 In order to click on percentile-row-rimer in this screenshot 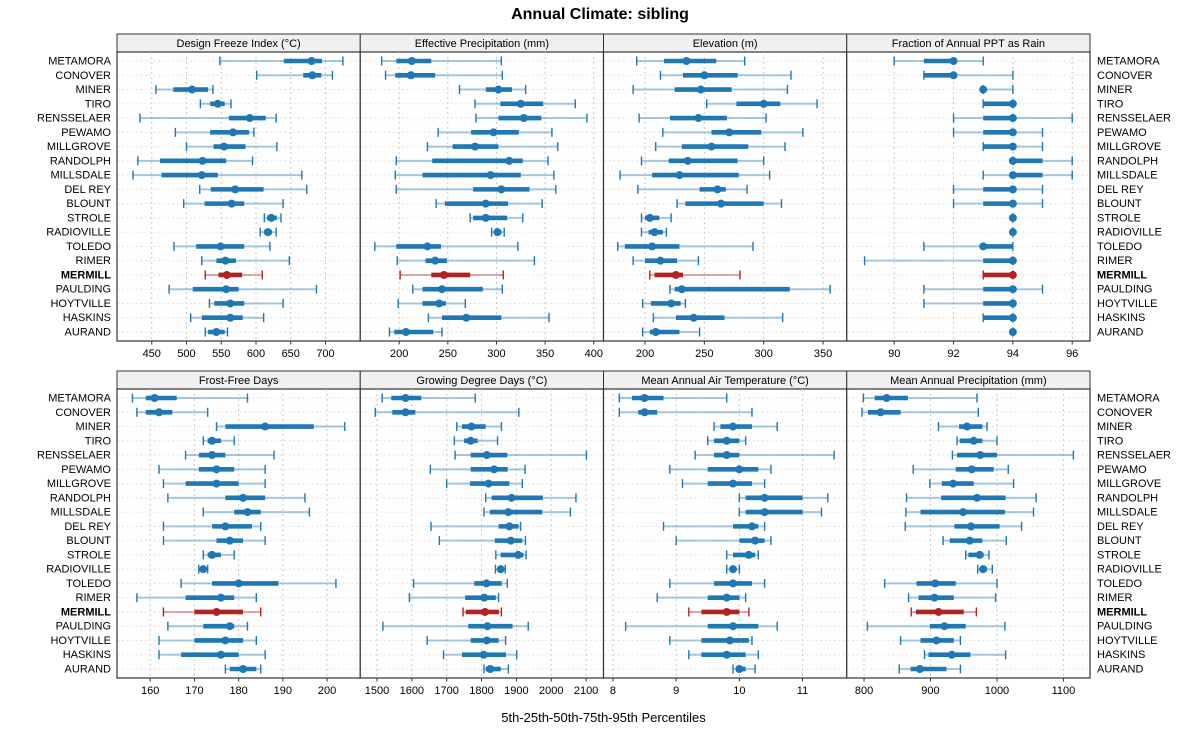, I will do `click(701, 598)`.